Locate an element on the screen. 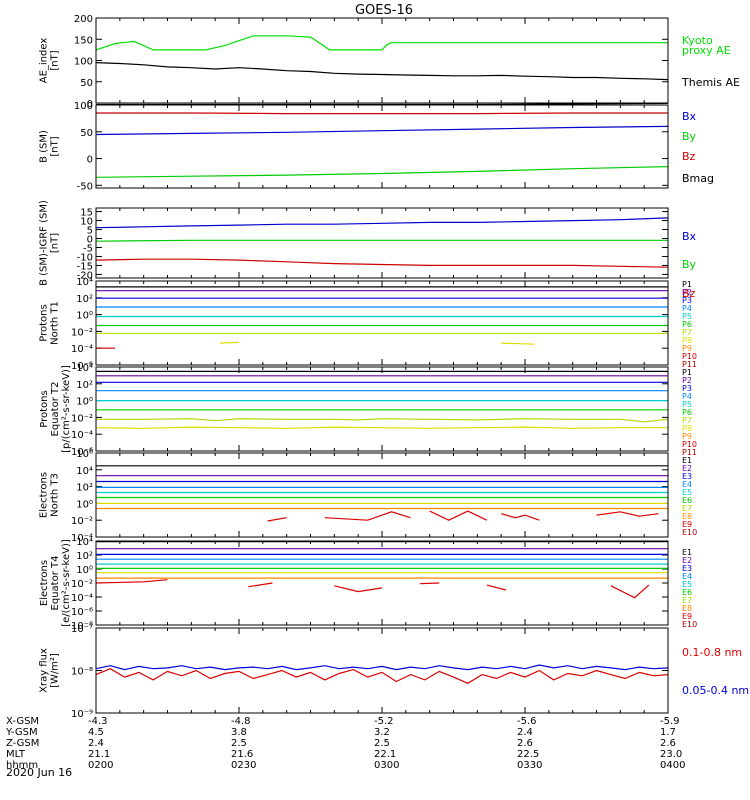 This screenshot has height=800, width=750. y-axis-label: Equator T2 is located at coordinates (55, 409).